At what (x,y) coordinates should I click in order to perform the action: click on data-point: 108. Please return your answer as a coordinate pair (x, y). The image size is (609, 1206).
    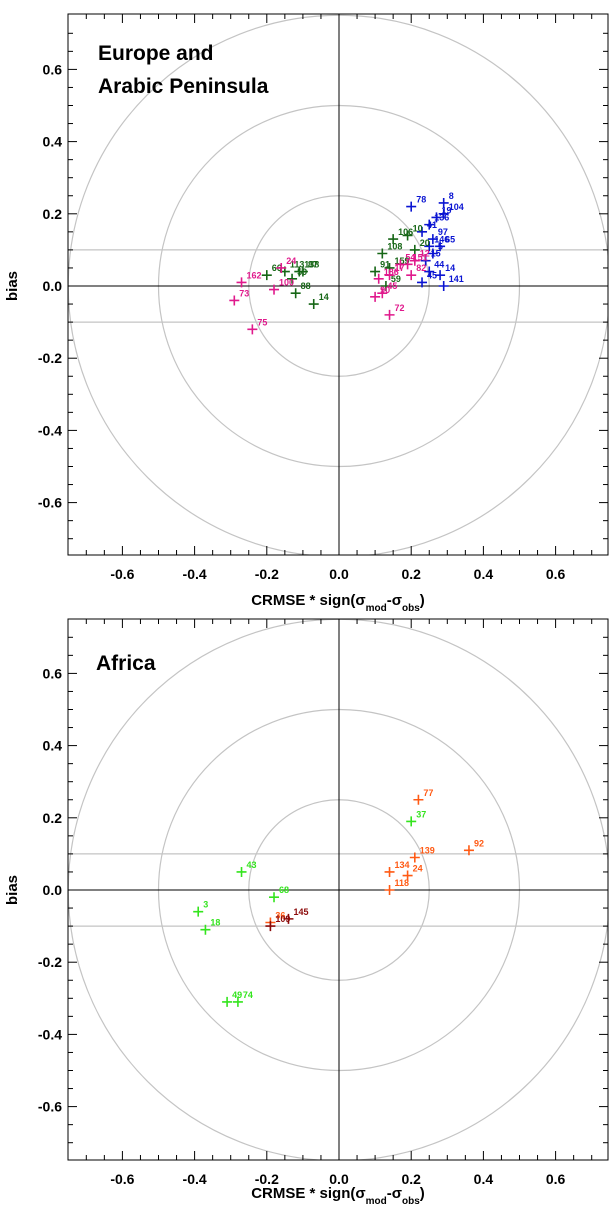
    Looking at the image, I should click on (389, 250).